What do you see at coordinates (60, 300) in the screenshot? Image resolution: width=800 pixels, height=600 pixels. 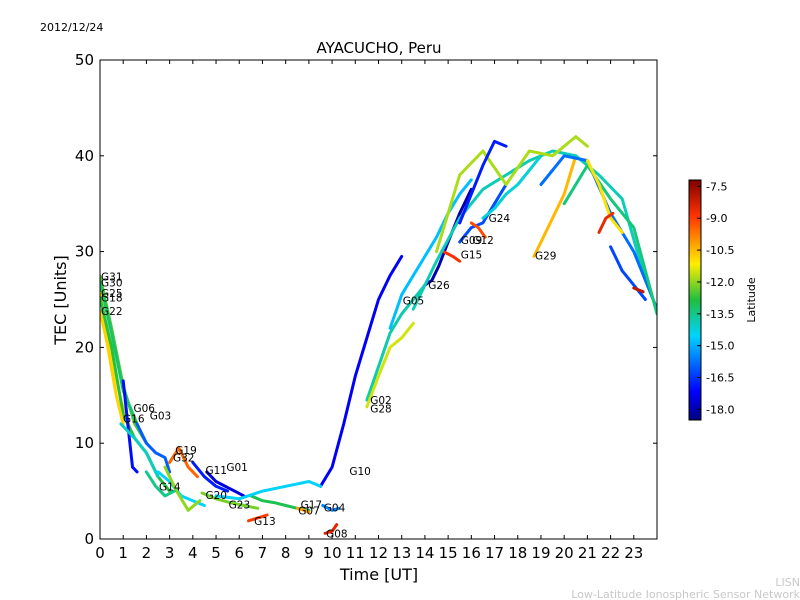 I see `y-axis-label: TEC [Units]` at bounding box center [60, 300].